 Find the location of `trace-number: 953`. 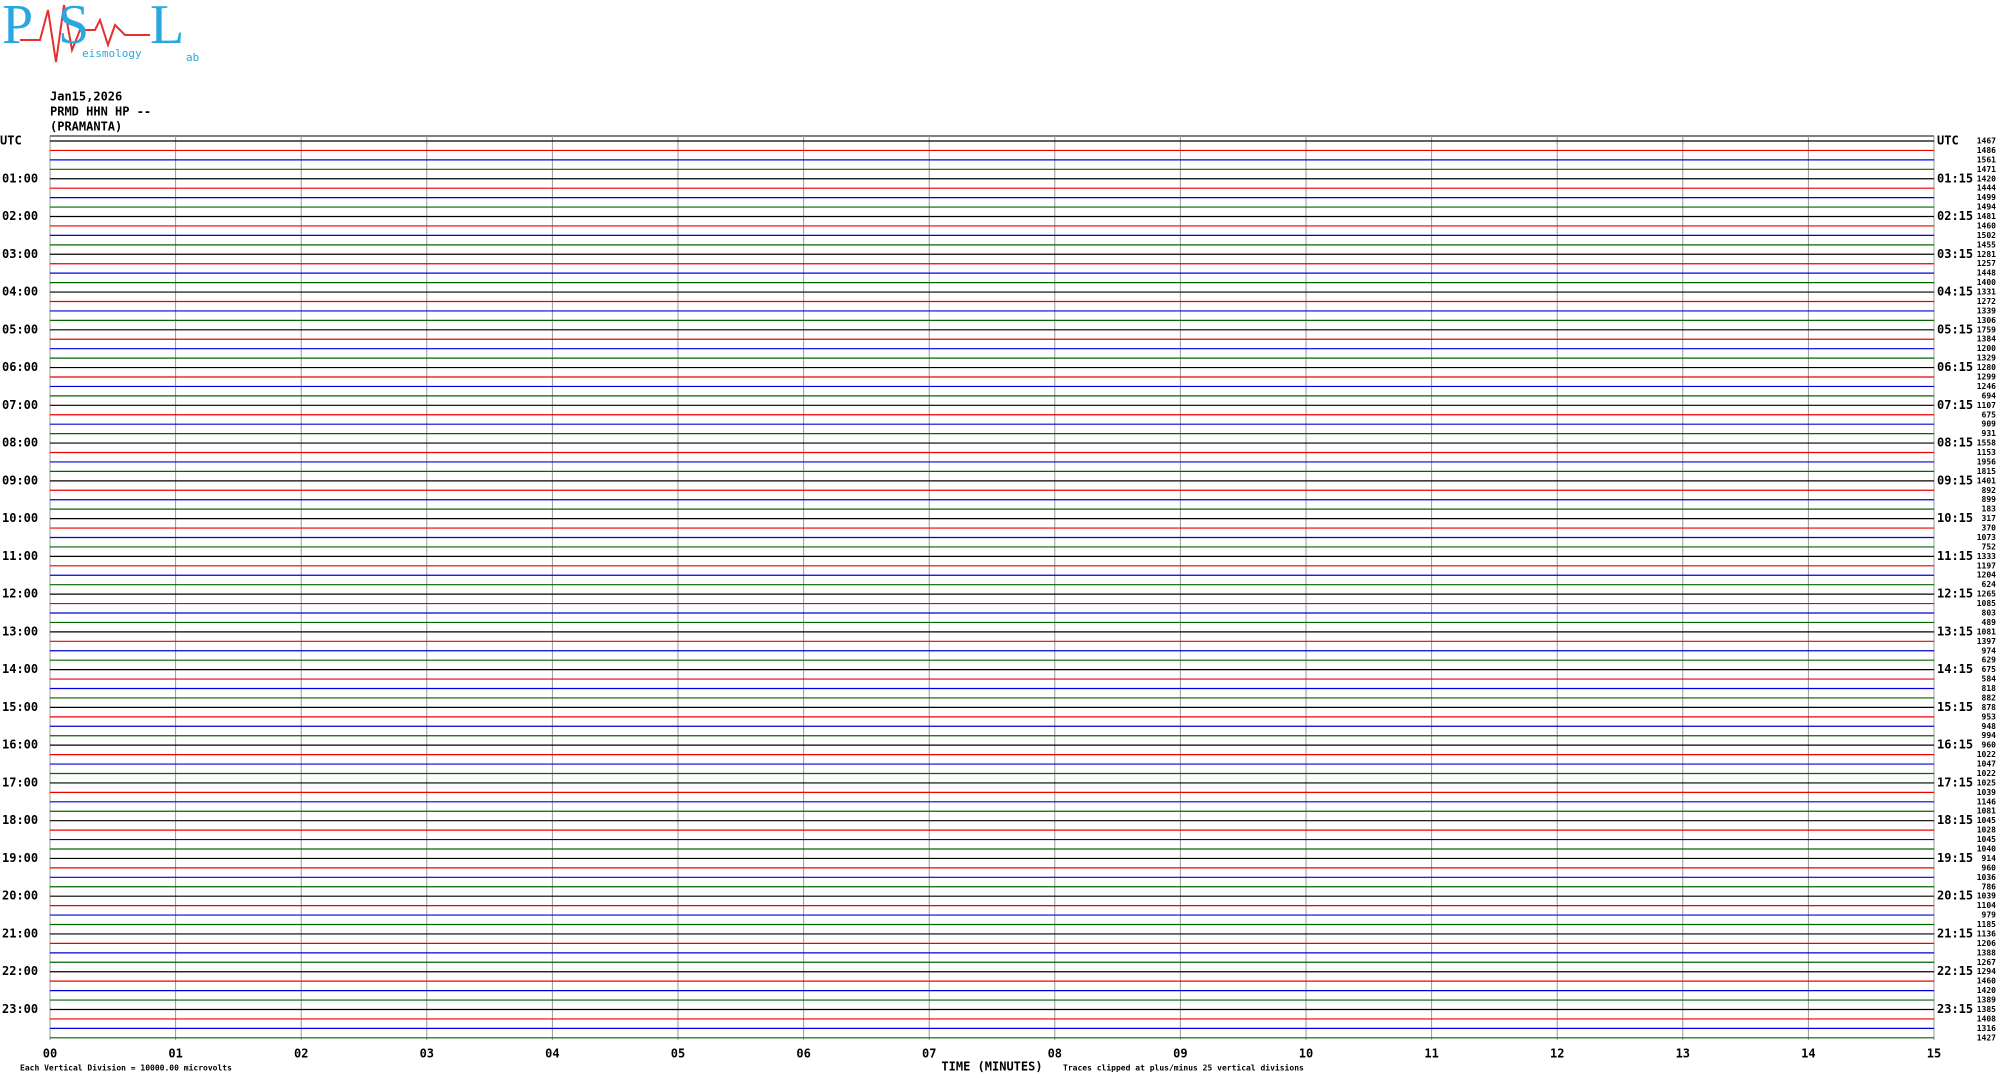

trace-number: 953 is located at coordinates (1989, 716).